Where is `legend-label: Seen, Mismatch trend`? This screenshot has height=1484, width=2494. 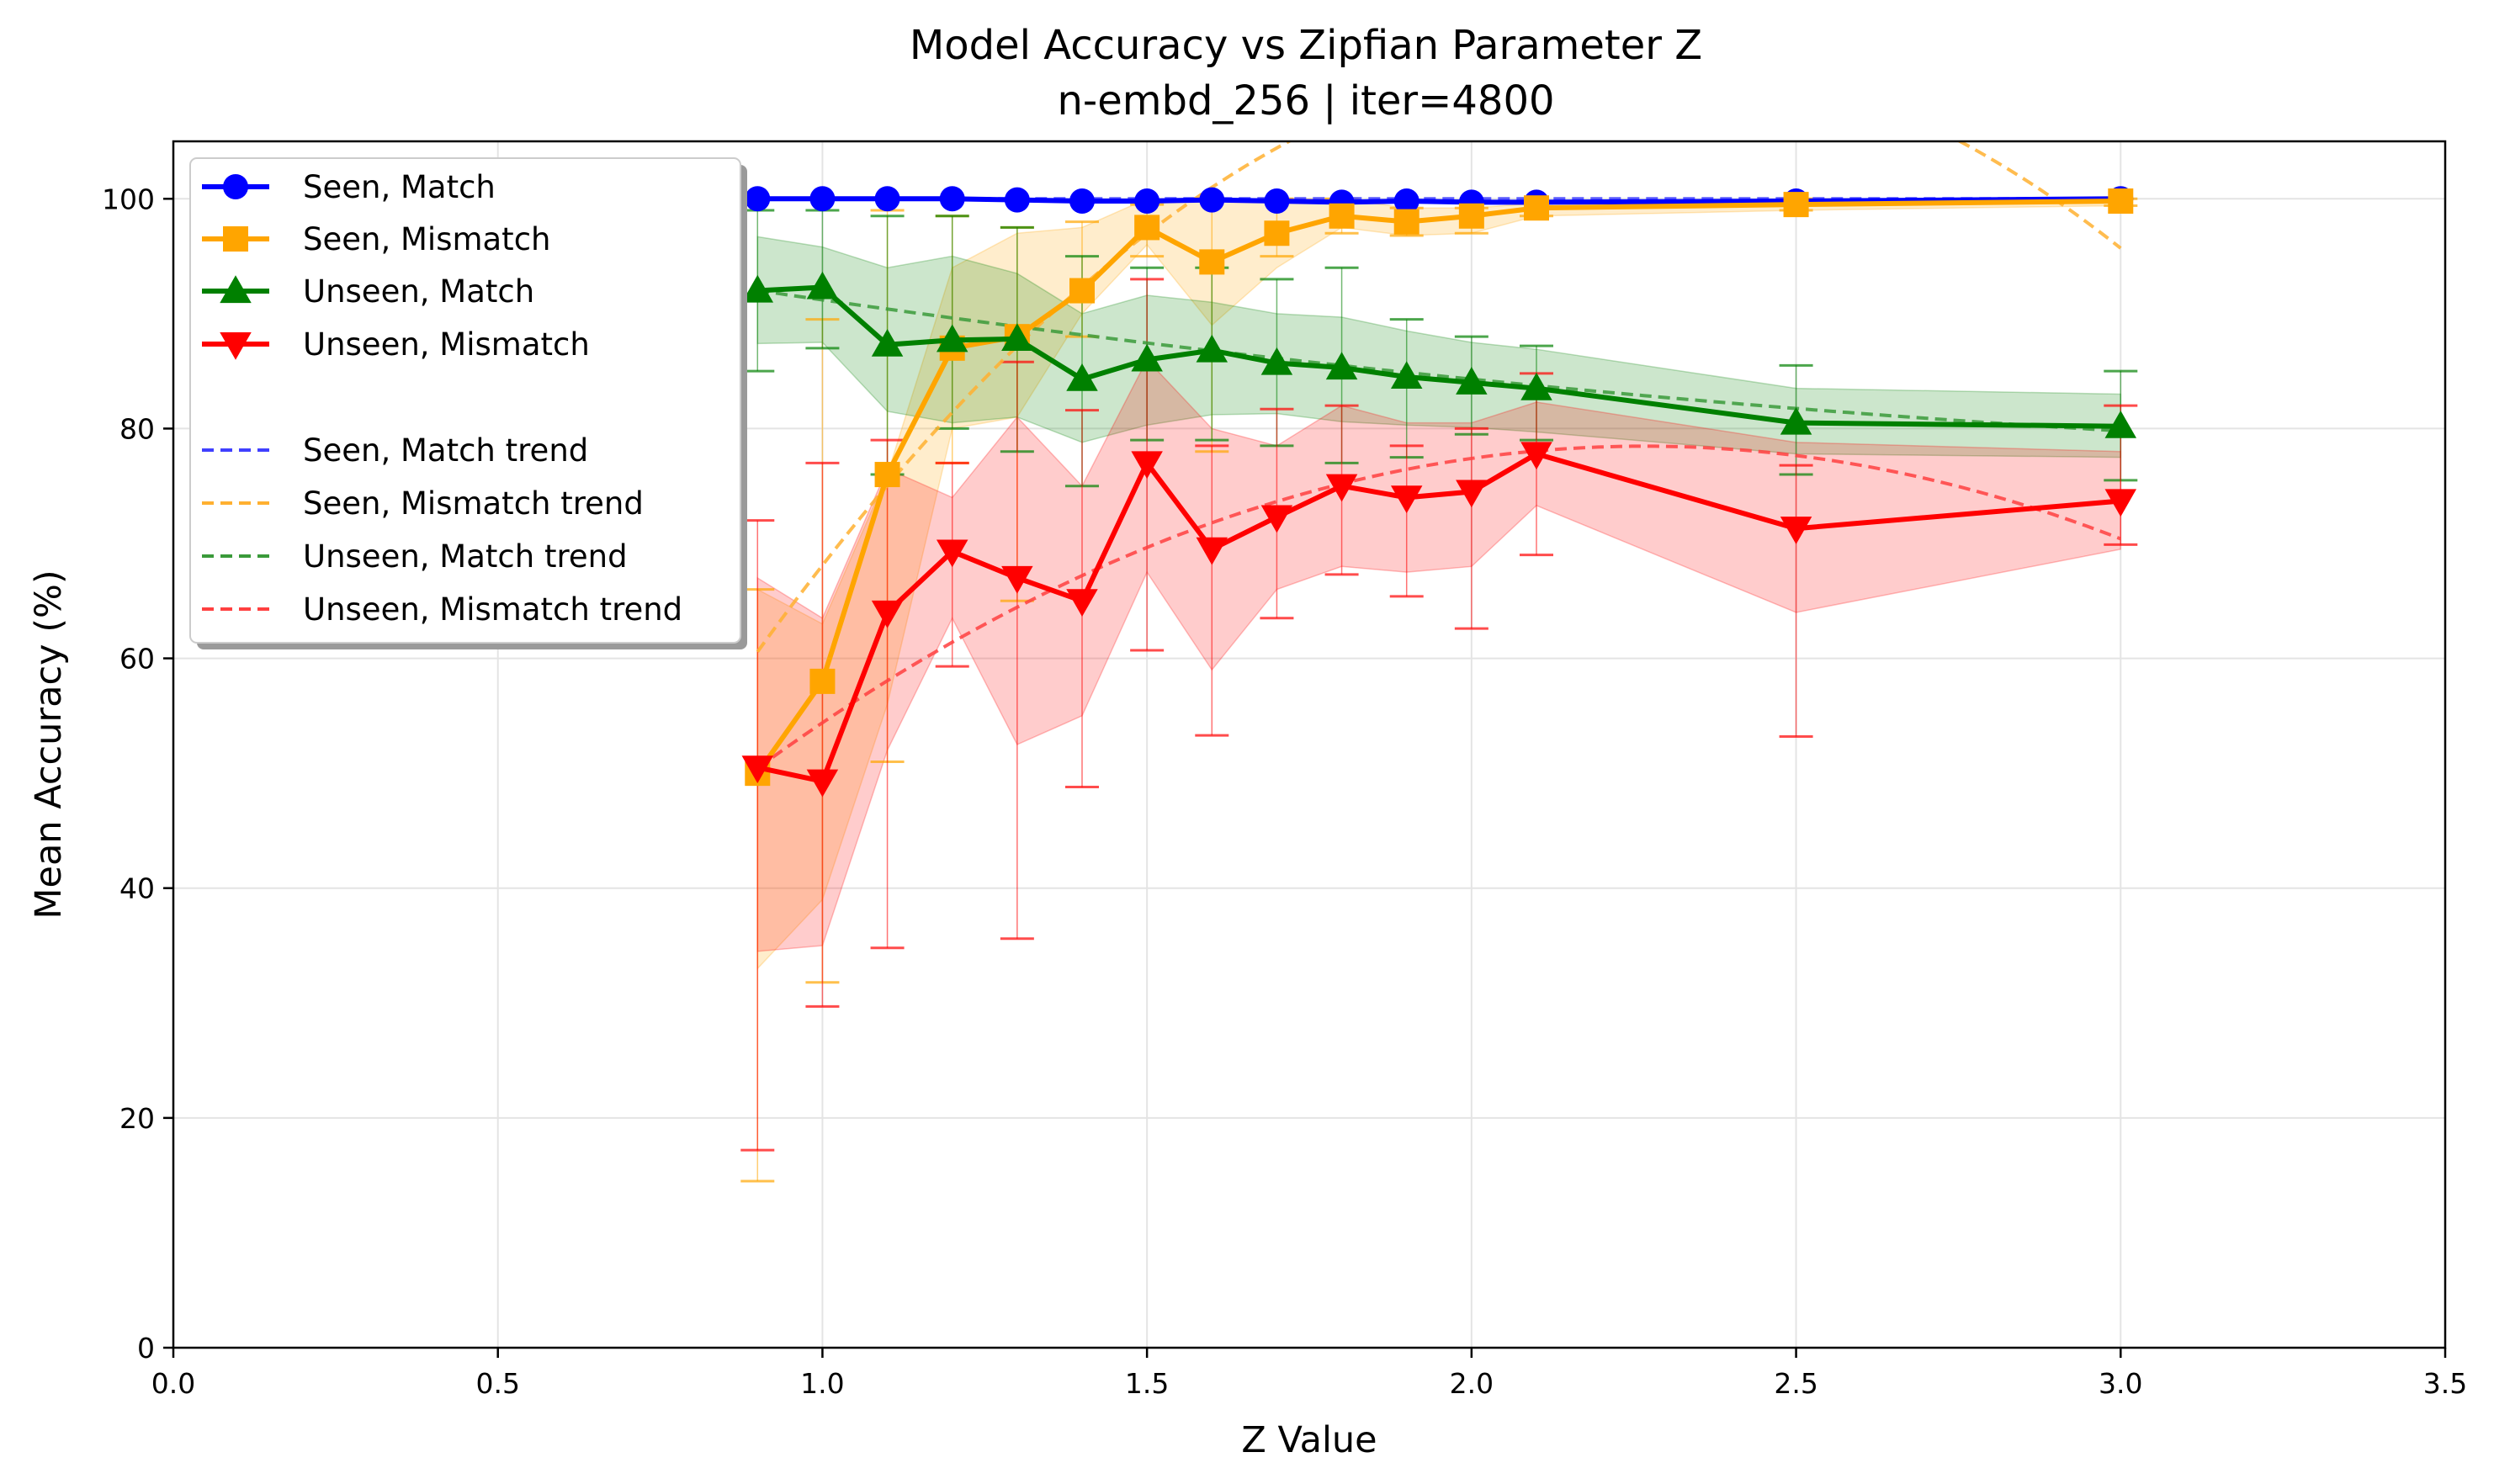
legend-label: Seen, Mismatch trend is located at coordinates (474, 503).